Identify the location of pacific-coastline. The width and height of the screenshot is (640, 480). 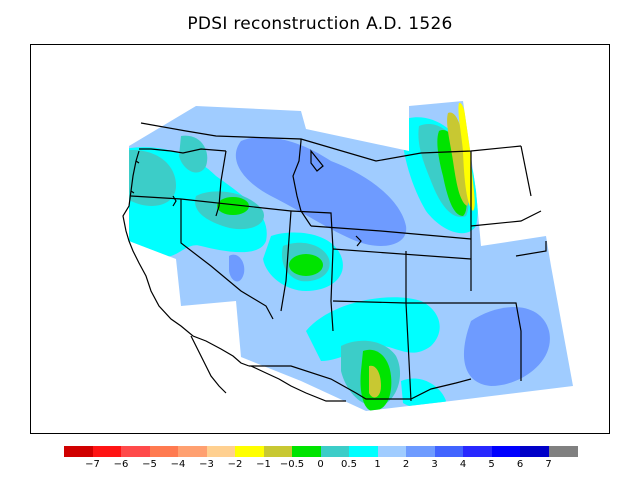
(186, 258).